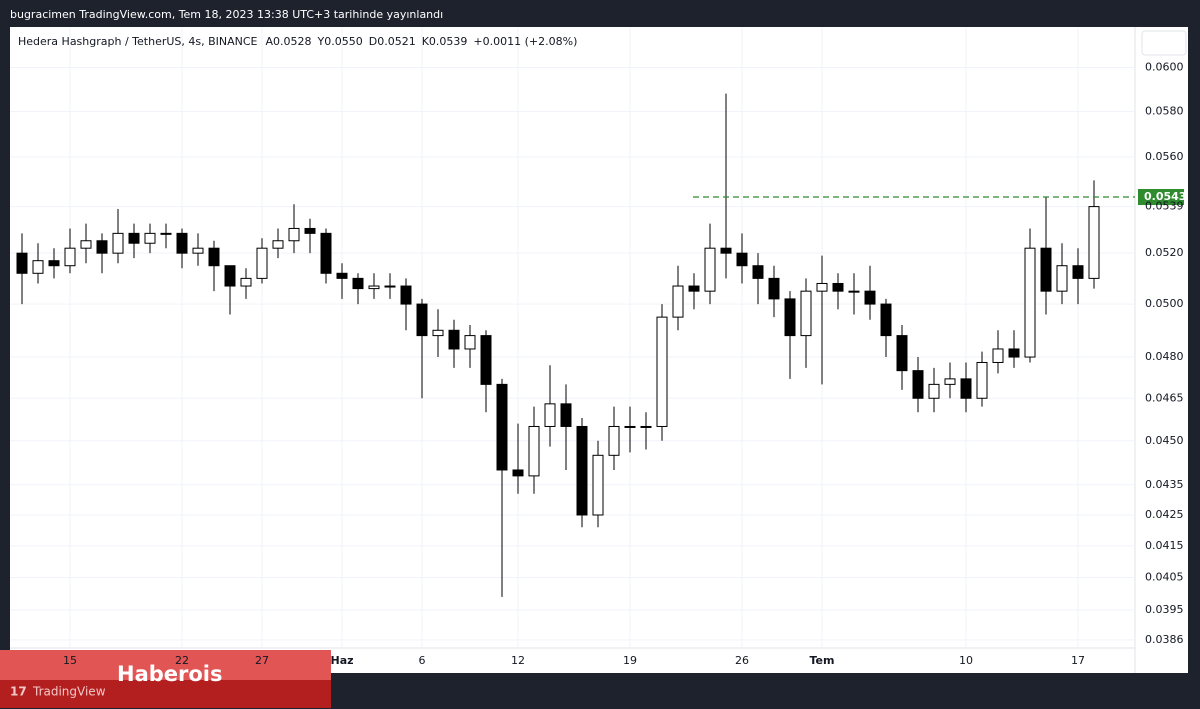 The width and height of the screenshot is (1200, 709). I want to click on y-tick-label: 0.0465, so click(1164, 397).